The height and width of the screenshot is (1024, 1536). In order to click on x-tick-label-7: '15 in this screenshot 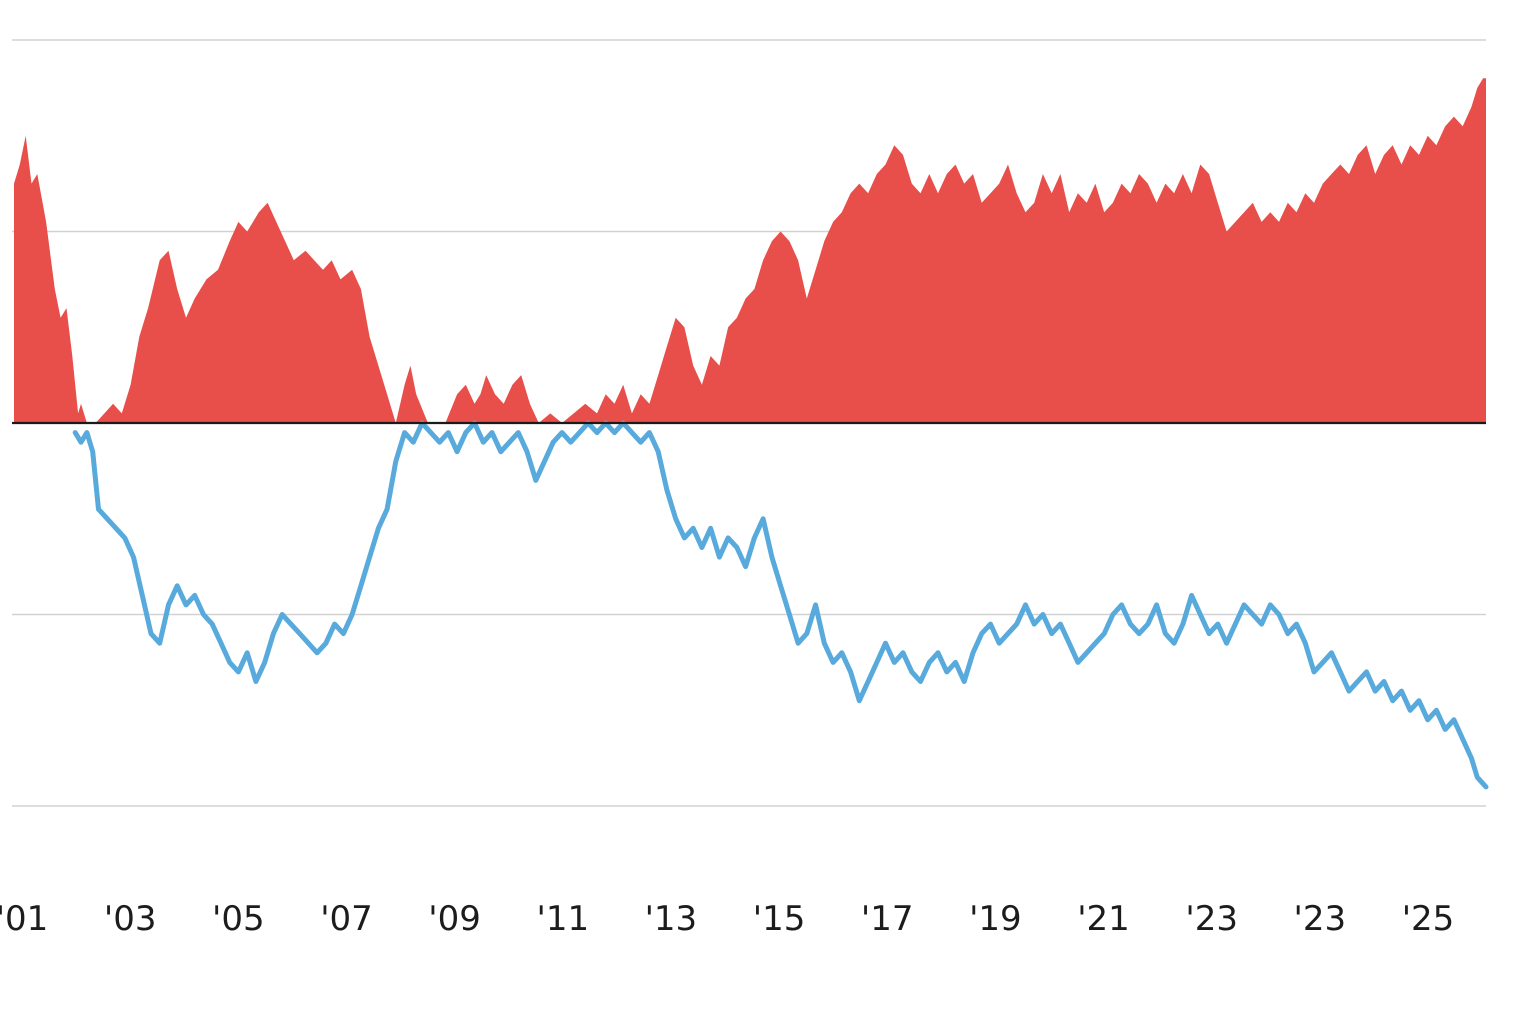, I will do `click(779, 919)`.